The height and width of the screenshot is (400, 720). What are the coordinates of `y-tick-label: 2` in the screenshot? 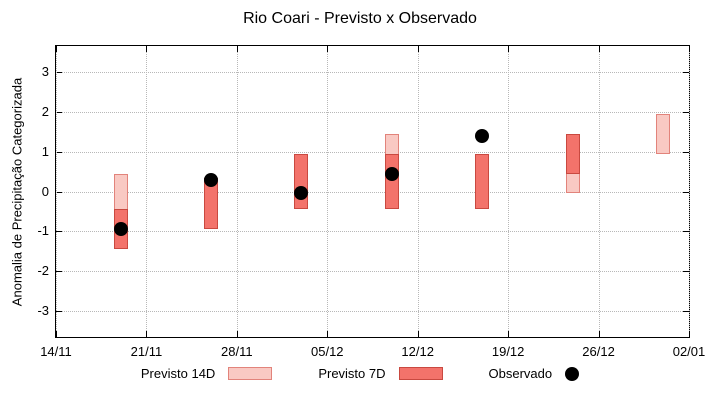 It's located at (45, 111).